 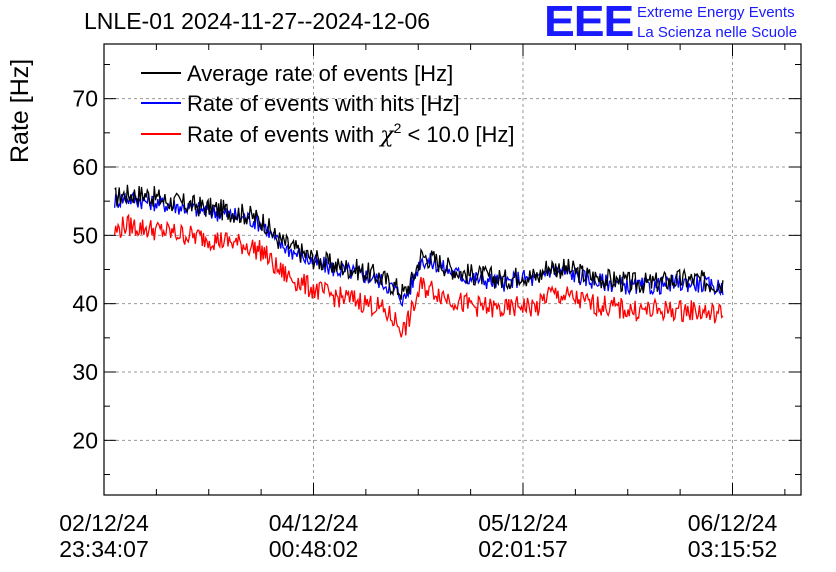 What do you see at coordinates (314, 549) in the screenshot?
I see `x-tick-label-time: 00:48:02` at bounding box center [314, 549].